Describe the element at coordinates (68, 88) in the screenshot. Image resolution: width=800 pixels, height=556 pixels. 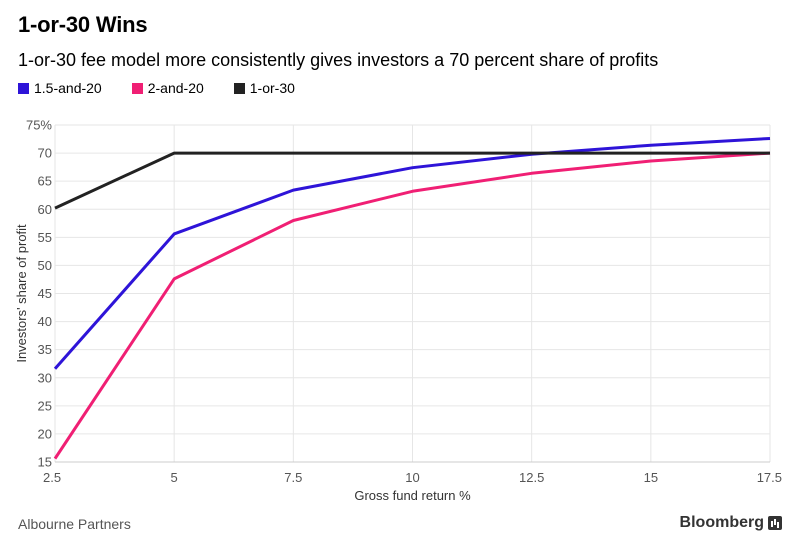
I see `legend-label: 1.5-and-20` at that location.